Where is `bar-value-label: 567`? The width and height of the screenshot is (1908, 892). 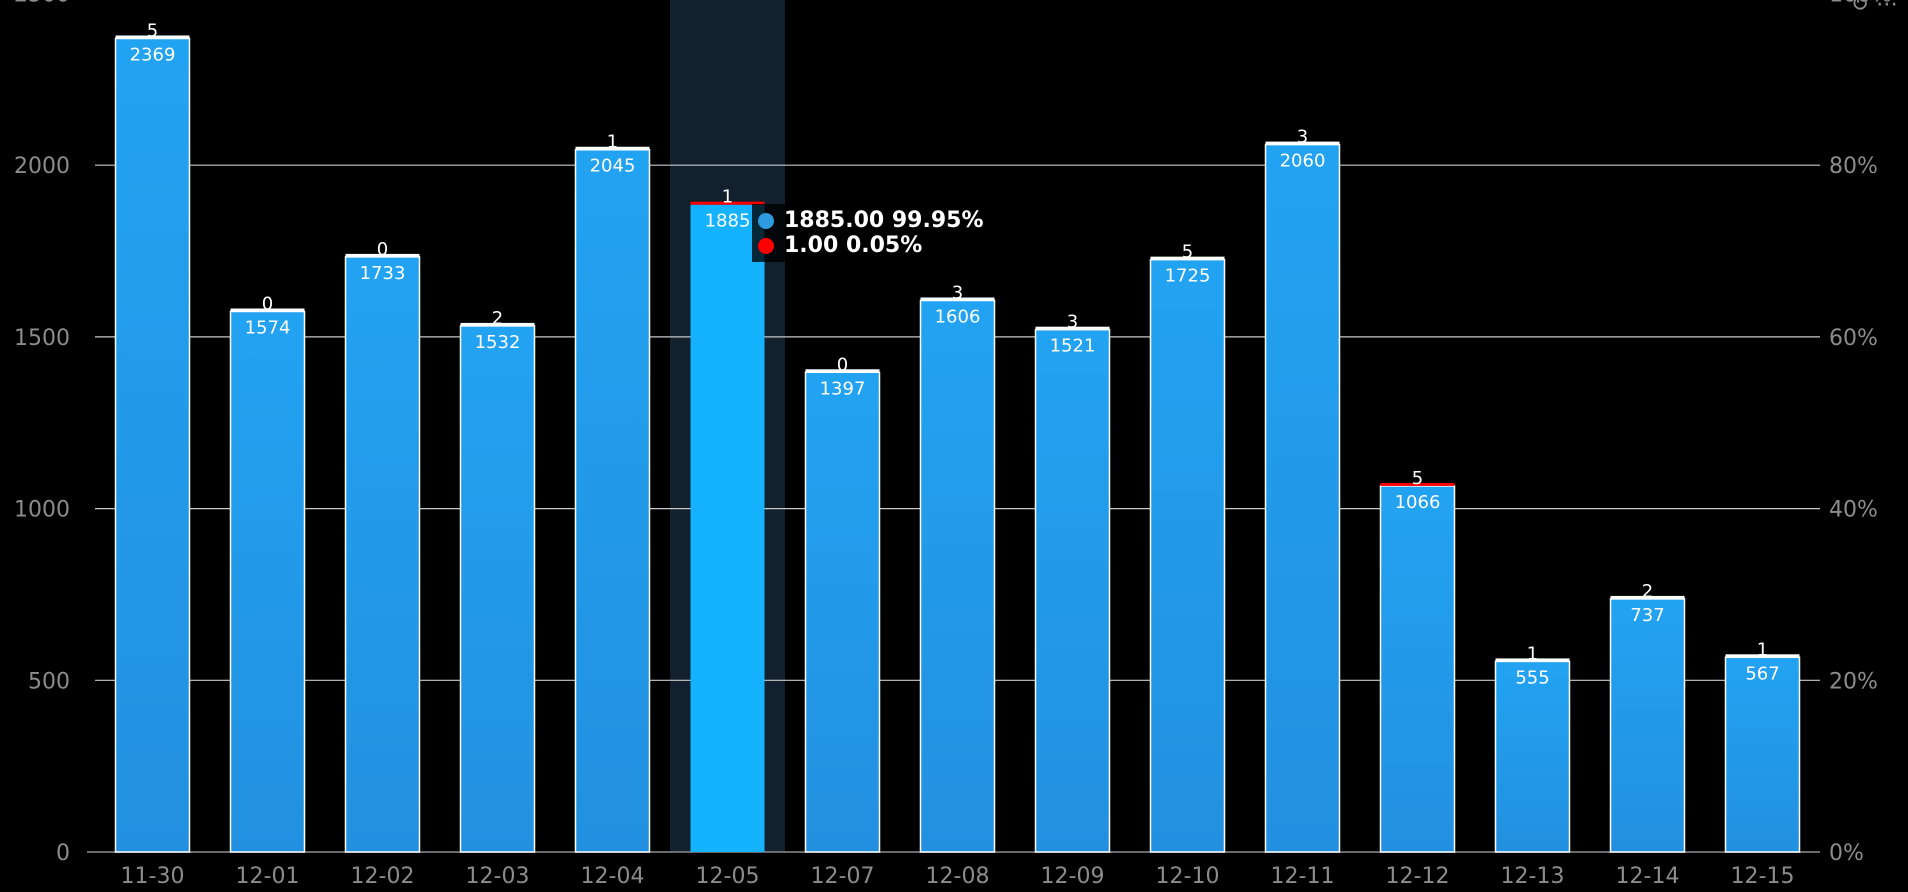 bar-value-label: 567 is located at coordinates (1762, 673).